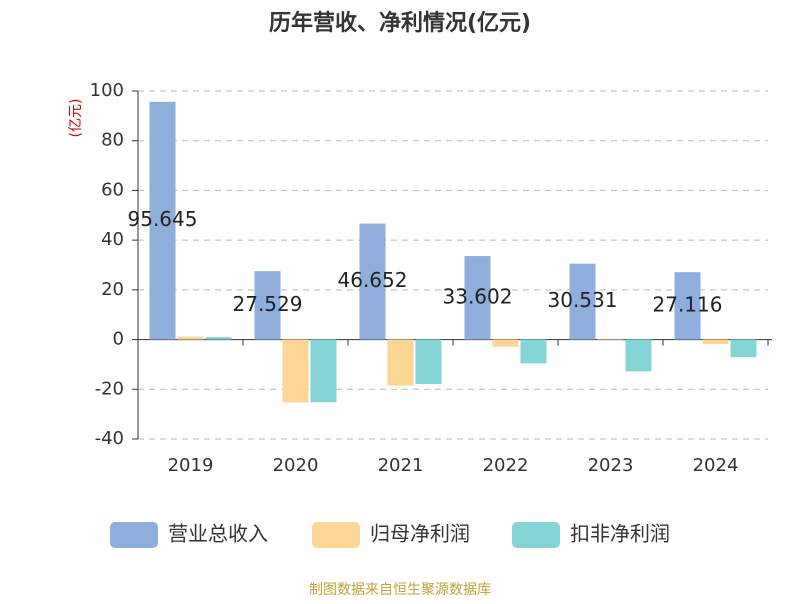 Image resolution: width=800 pixels, height=604 pixels. What do you see at coordinates (109, 388) in the screenshot?
I see `y-tick-label: -20` at bounding box center [109, 388].